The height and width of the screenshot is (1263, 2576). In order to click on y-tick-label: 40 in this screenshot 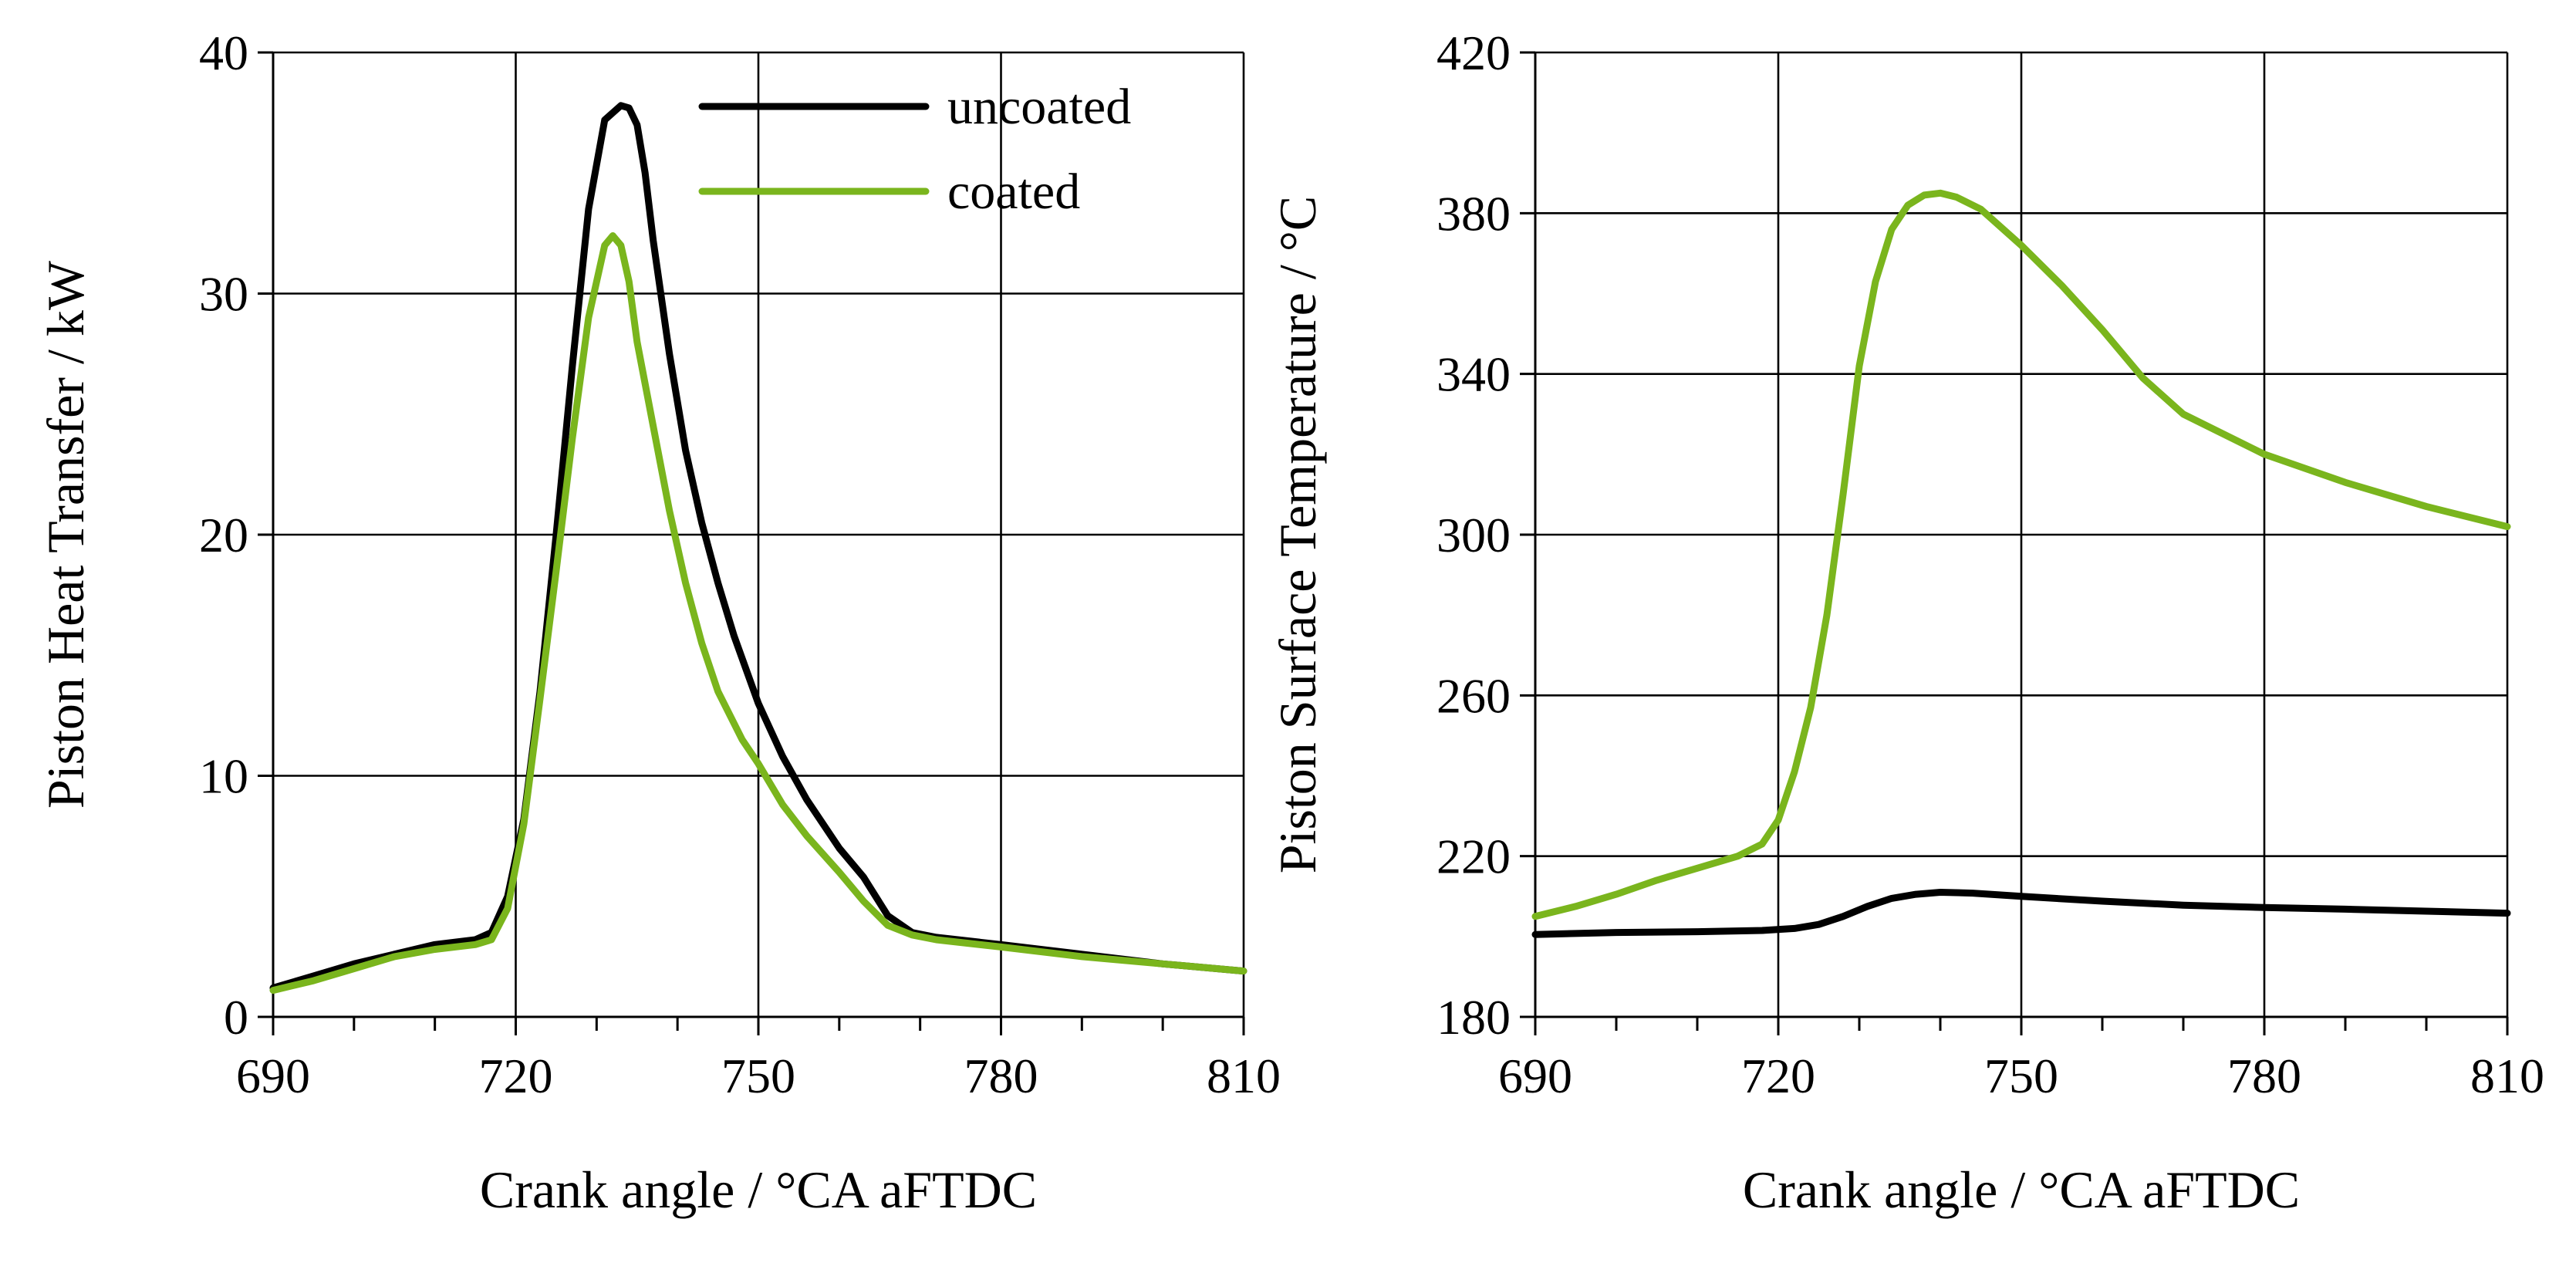, I will do `click(223, 52)`.